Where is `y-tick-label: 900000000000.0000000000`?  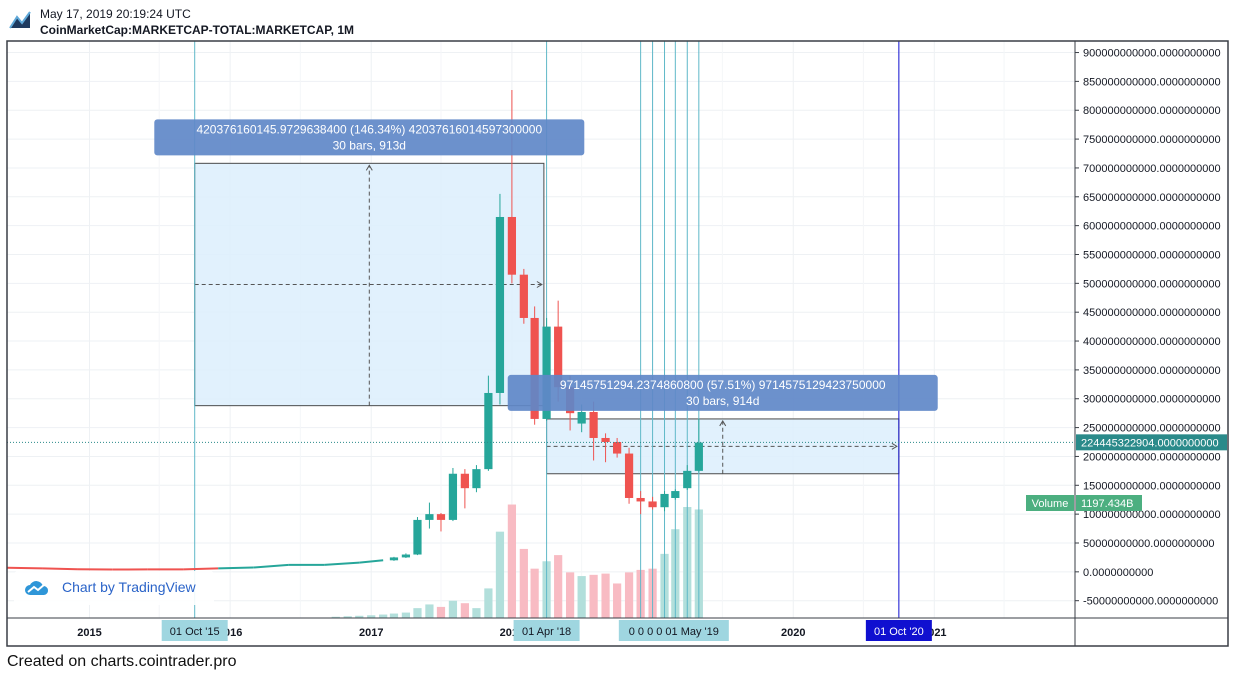
y-tick-label: 900000000000.0000000000 is located at coordinates (1152, 54).